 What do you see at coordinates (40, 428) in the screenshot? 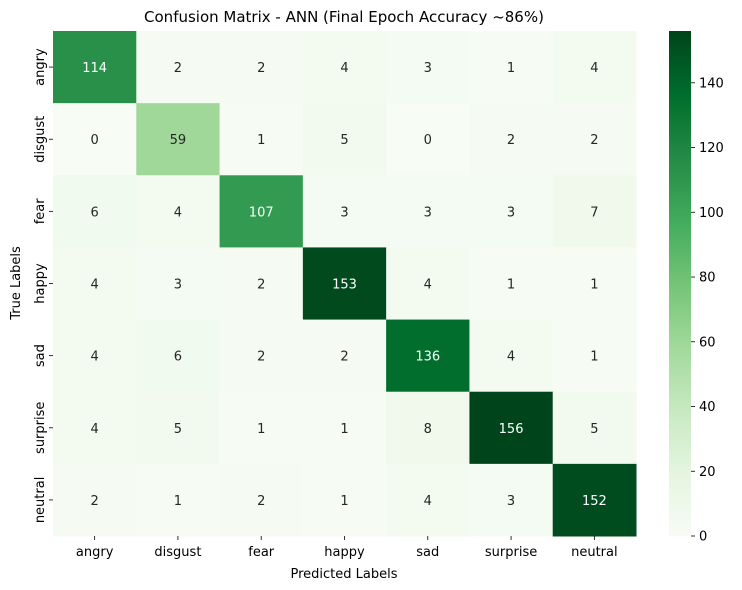
I see `y-tick-label: surprise` at bounding box center [40, 428].